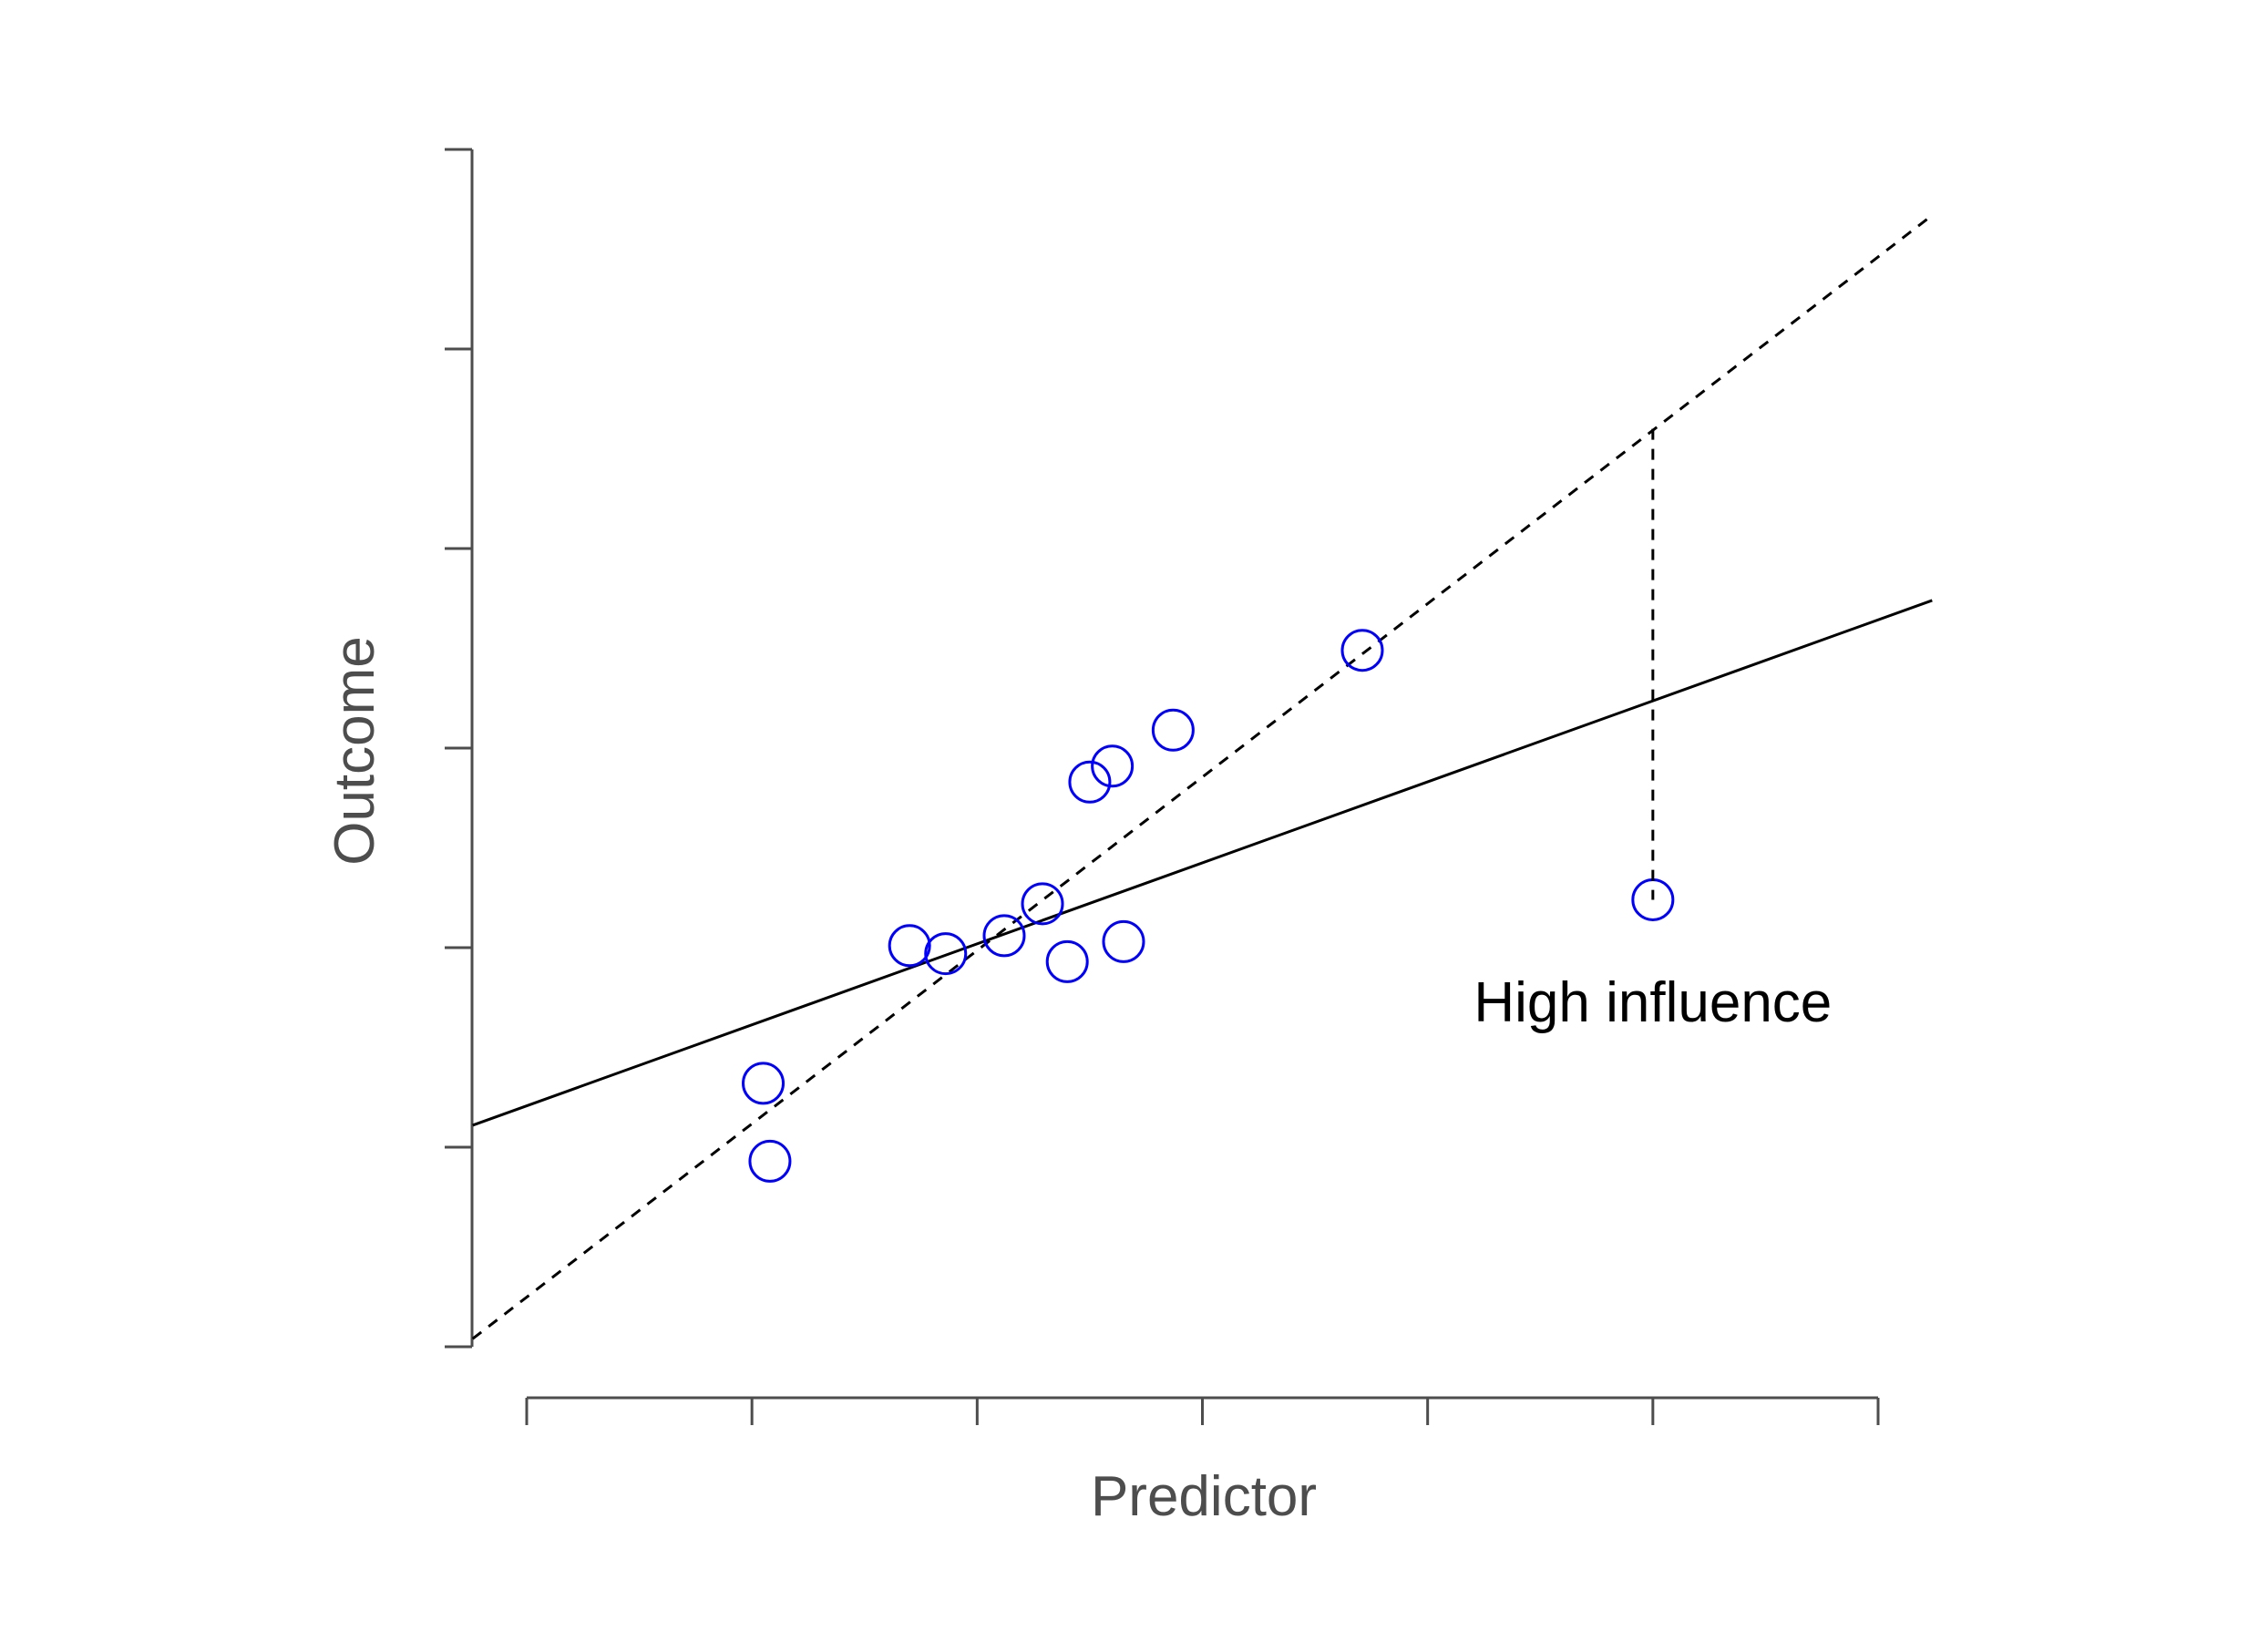 This screenshot has width=2259, height=1652. Describe the element at coordinates (1204, 1496) in the screenshot. I see `x-axis-label: Predictor` at that location.